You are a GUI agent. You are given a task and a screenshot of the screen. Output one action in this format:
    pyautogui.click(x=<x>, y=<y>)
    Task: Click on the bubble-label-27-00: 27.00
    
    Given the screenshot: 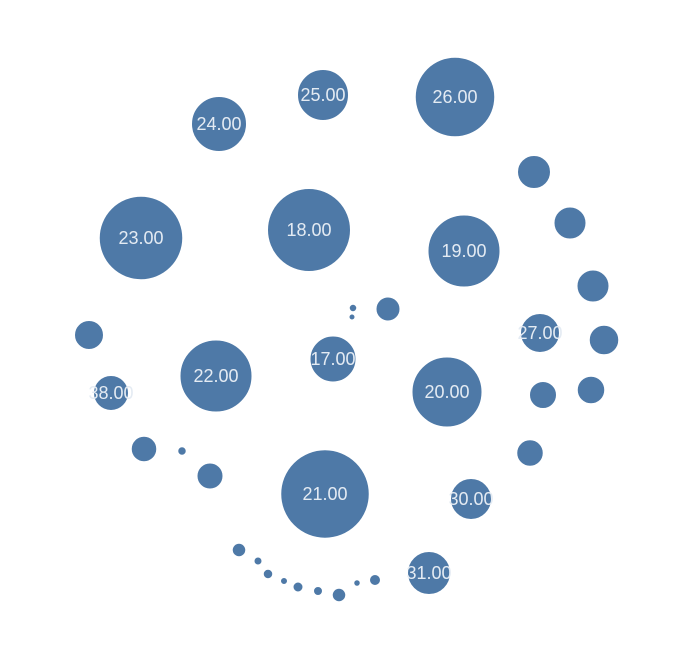 What is the action you would take?
    pyautogui.click(x=539, y=333)
    